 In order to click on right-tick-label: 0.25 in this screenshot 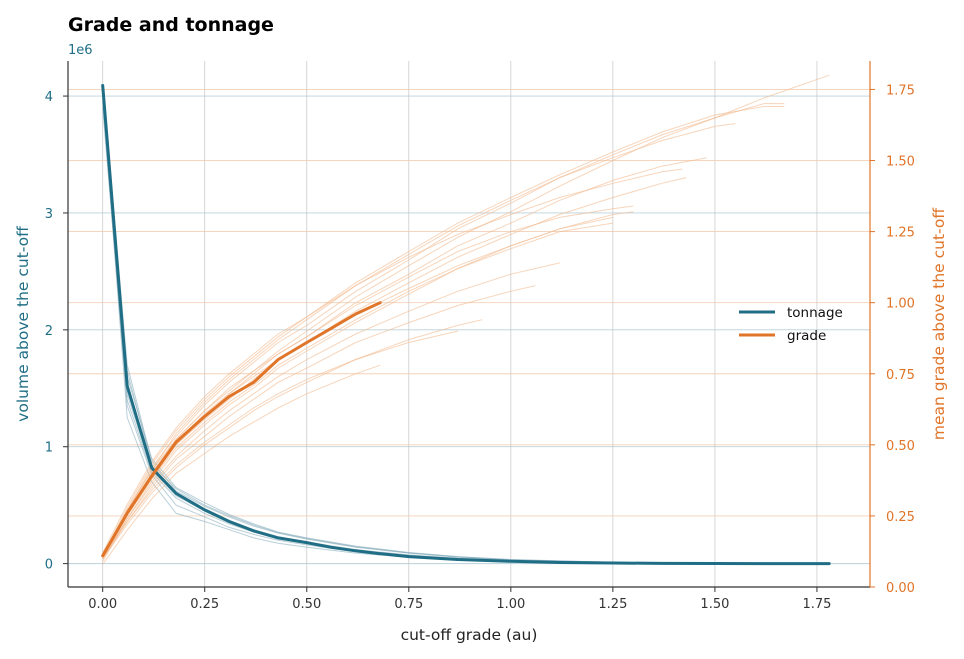, I will do `click(900, 517)`.